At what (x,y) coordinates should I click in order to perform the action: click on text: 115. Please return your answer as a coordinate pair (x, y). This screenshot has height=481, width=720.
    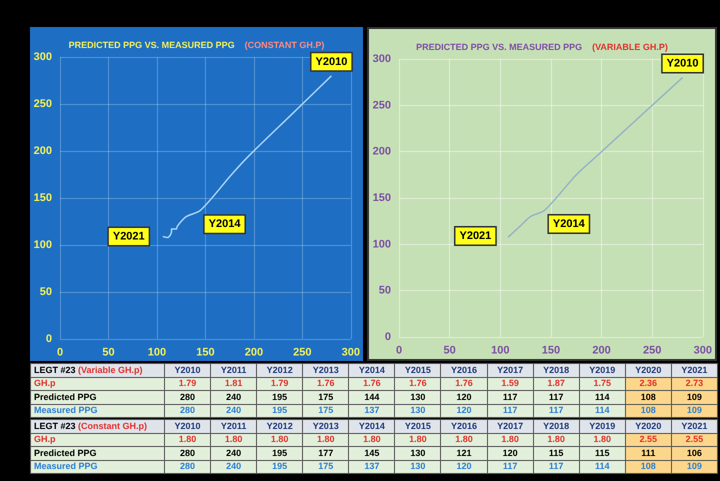
    Looking at the image, I should click on (556, 453).